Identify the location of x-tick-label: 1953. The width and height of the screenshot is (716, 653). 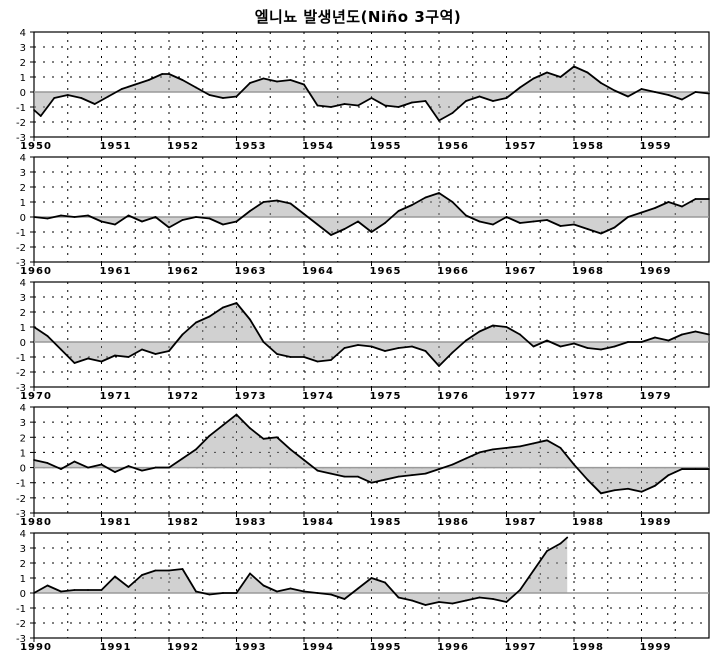
(251, 146).